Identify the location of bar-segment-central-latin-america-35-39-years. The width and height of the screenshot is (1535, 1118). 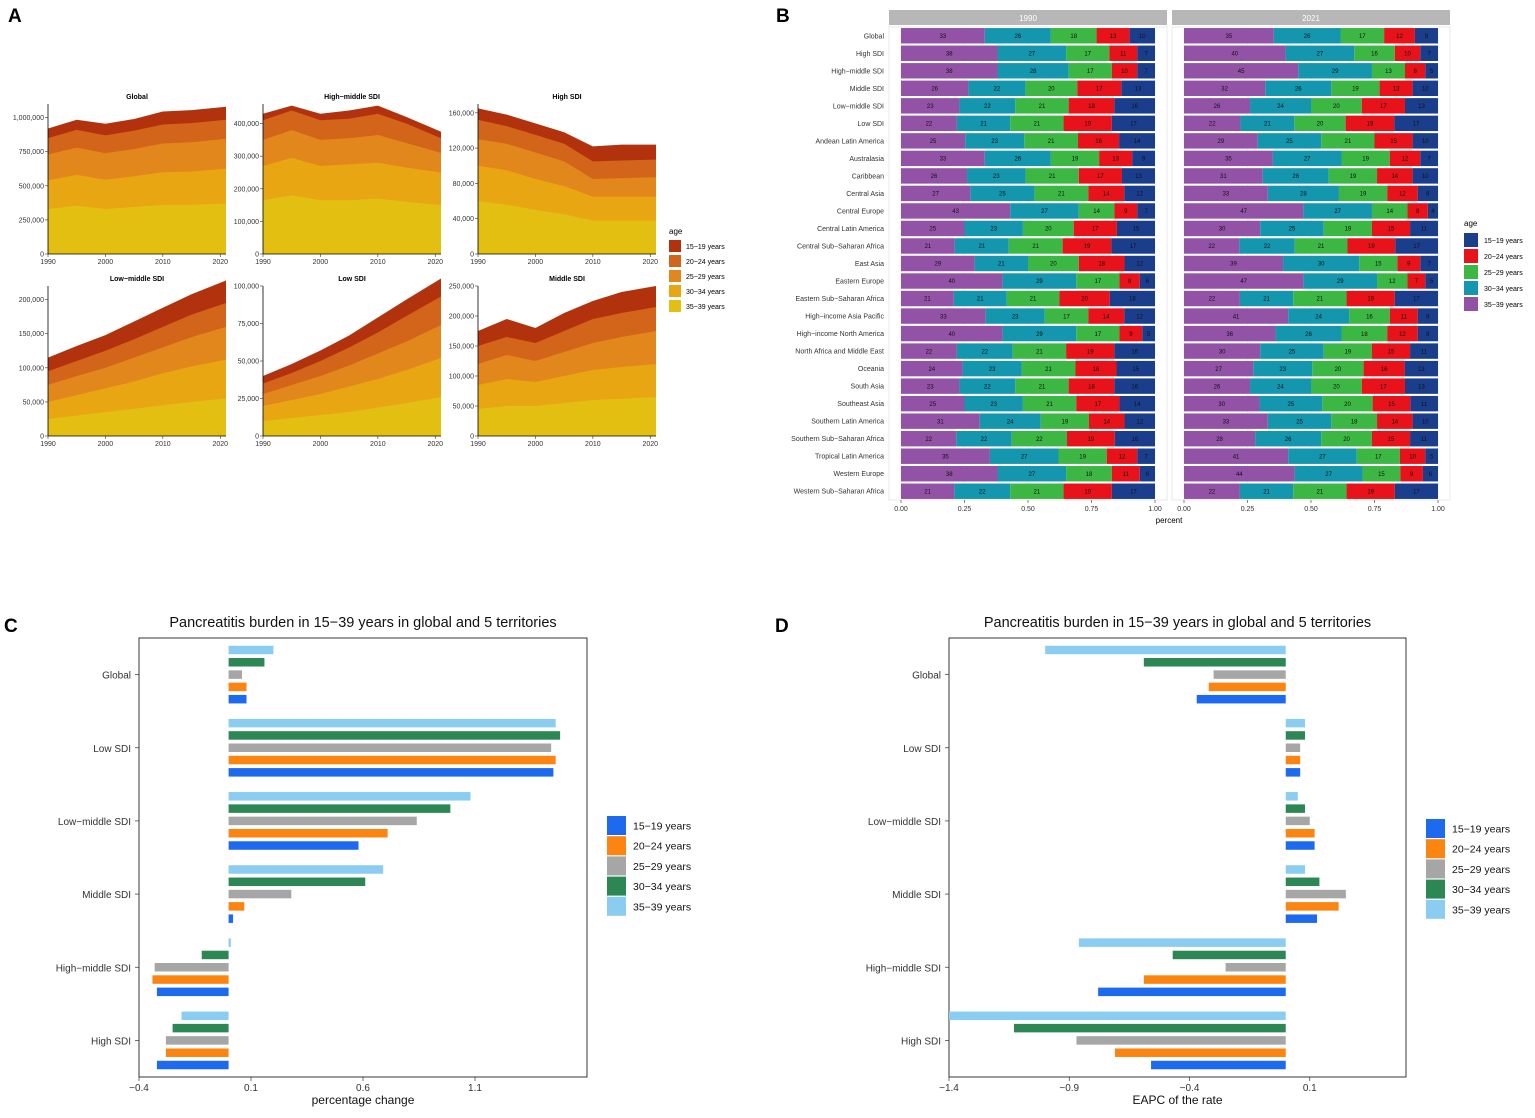
(933, 228).